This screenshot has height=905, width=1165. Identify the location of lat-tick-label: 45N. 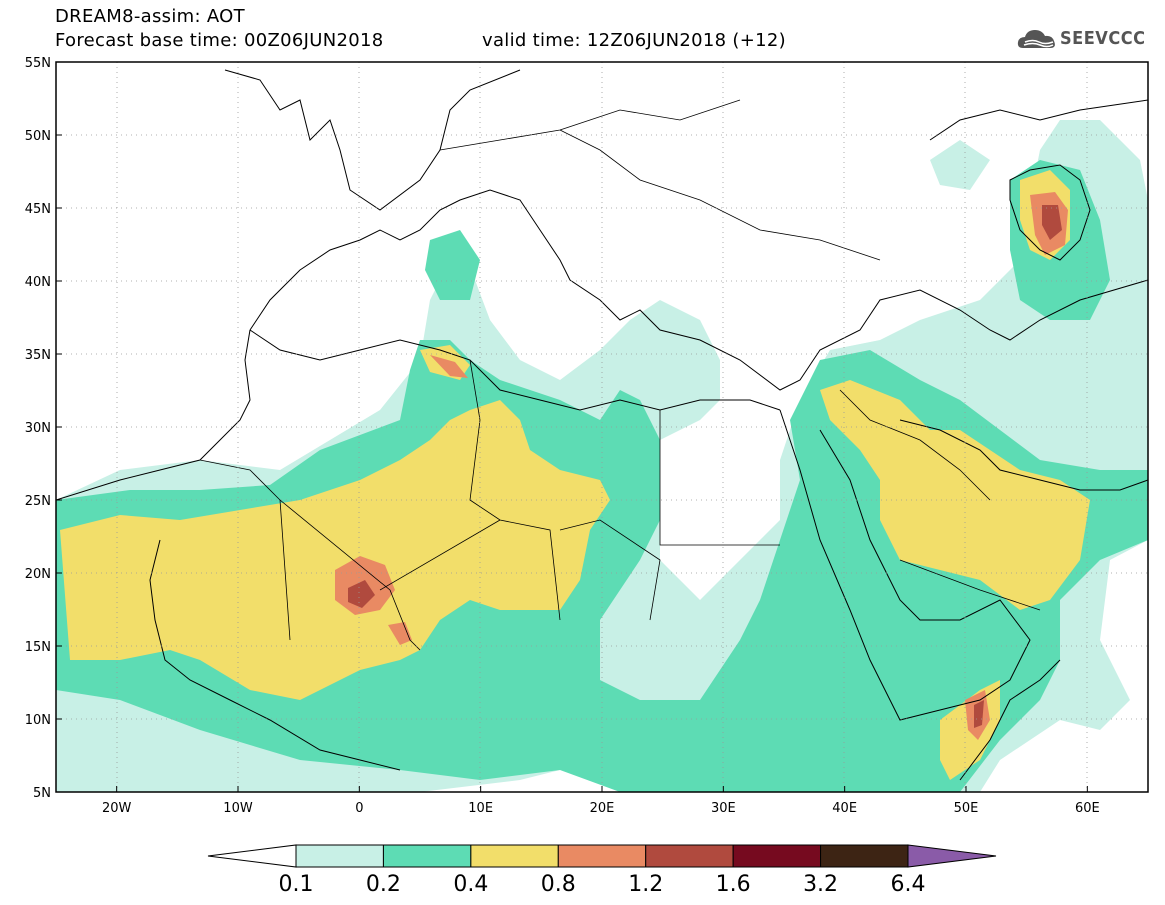
(38, 209).